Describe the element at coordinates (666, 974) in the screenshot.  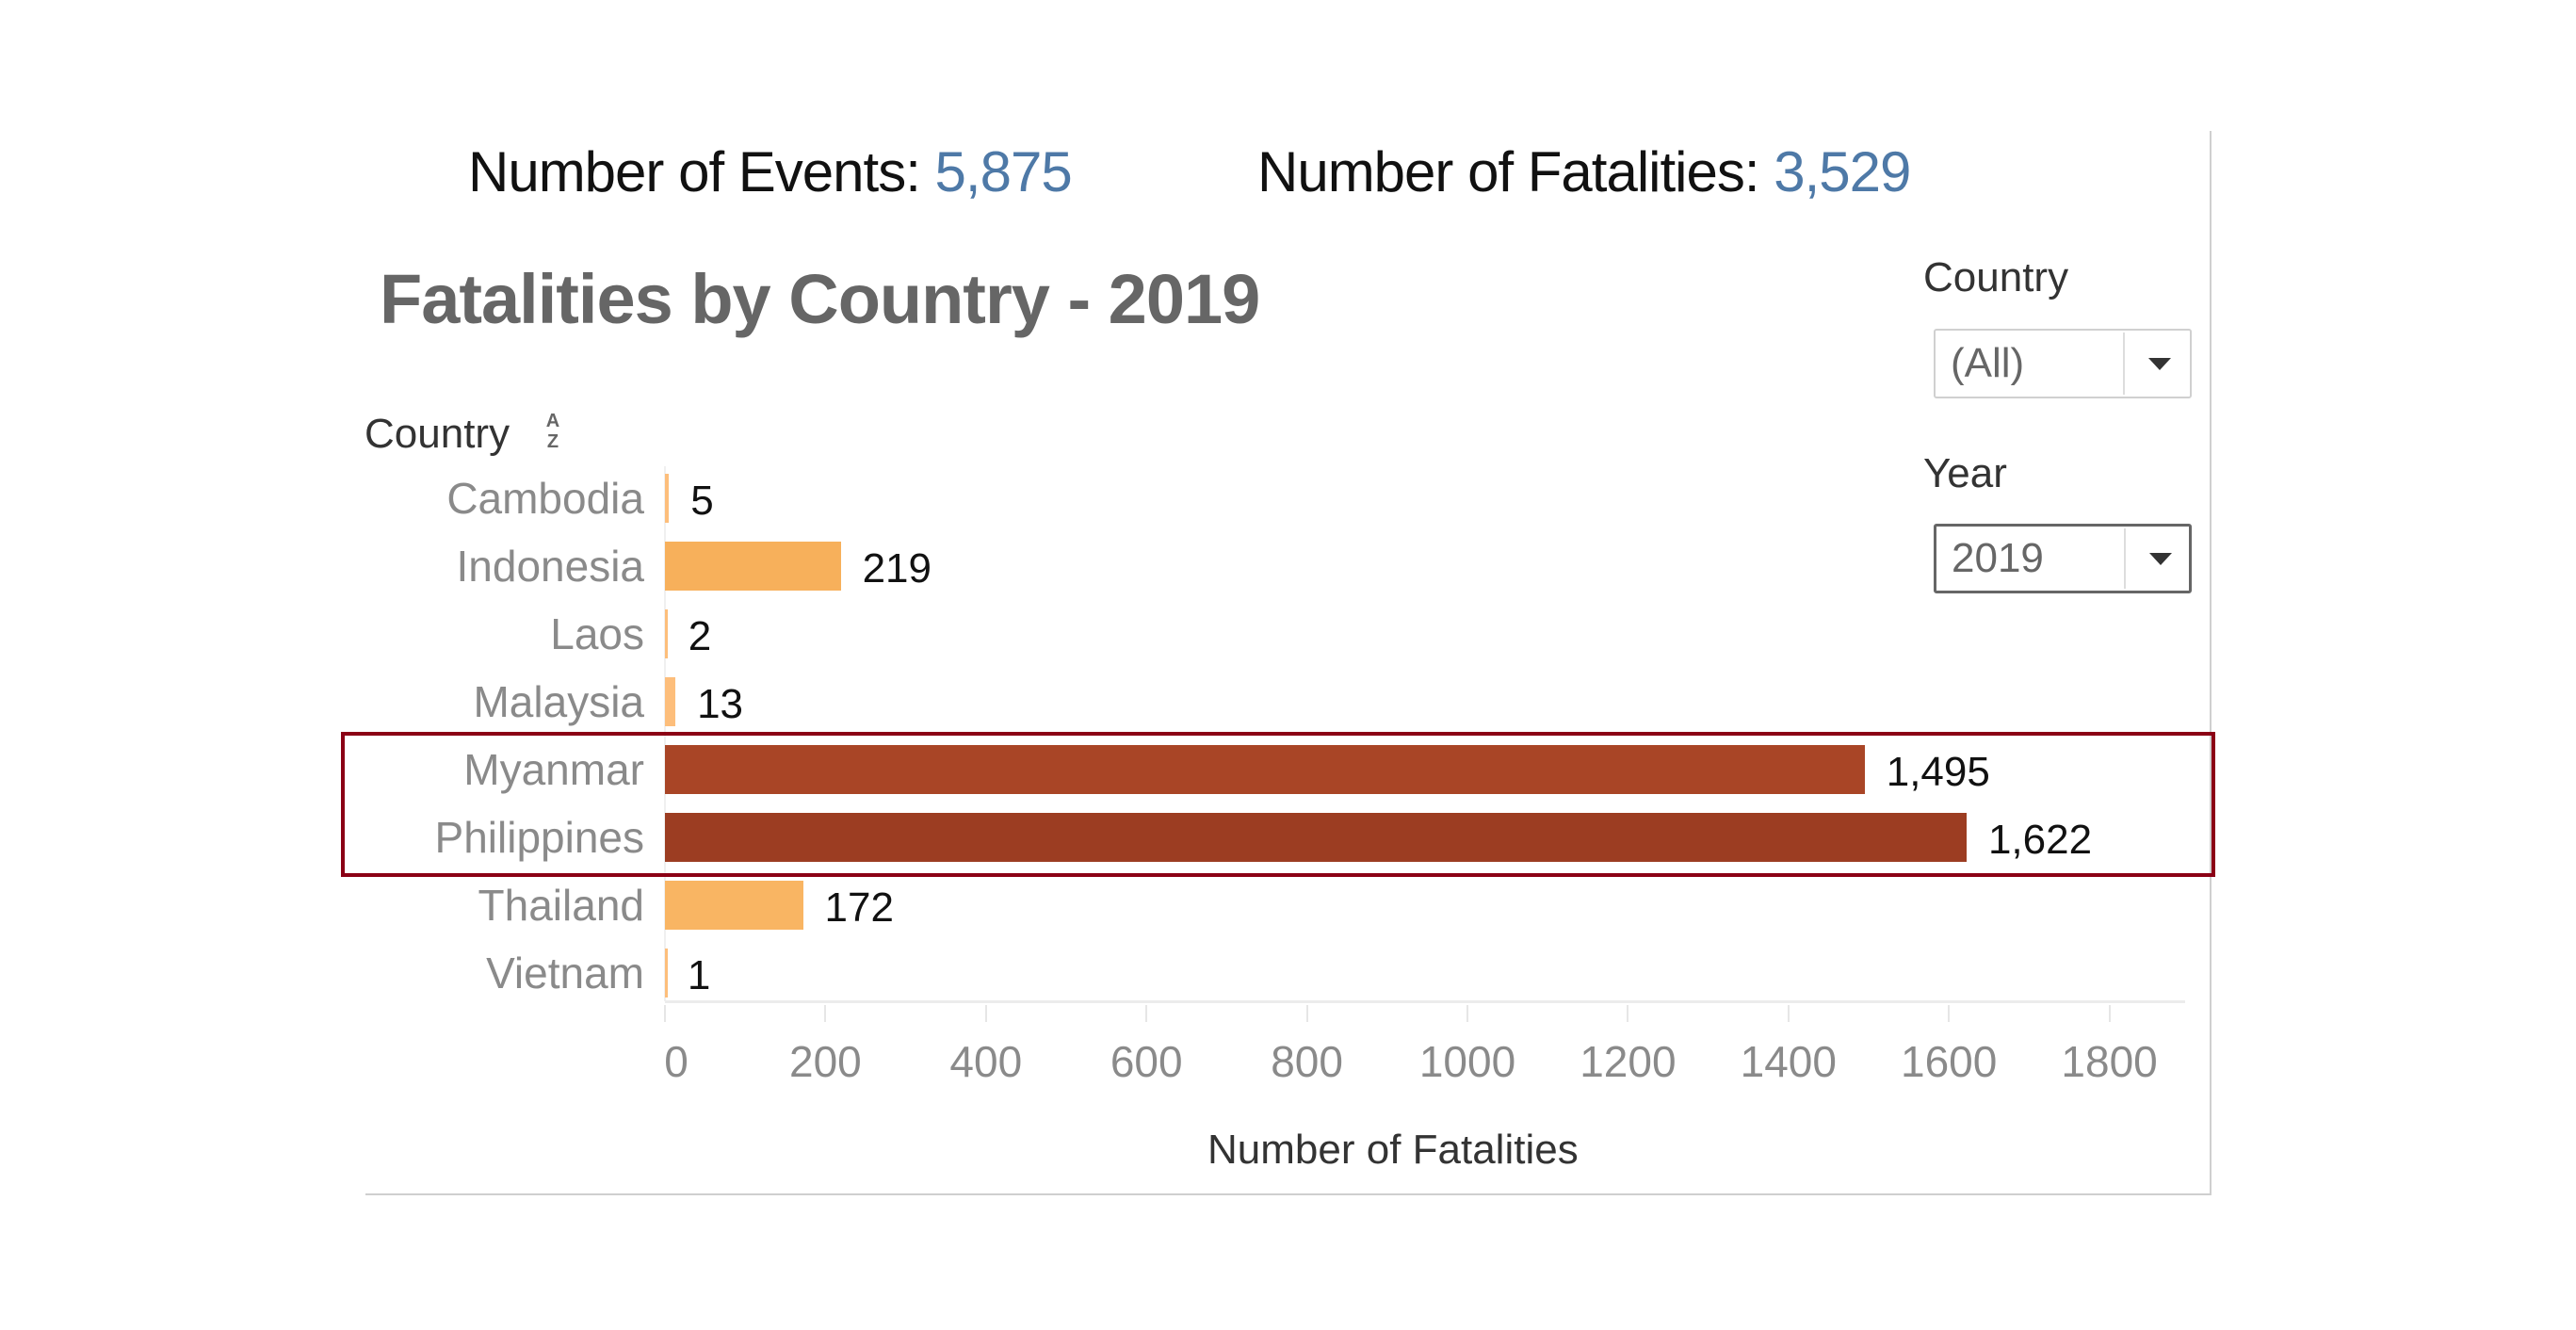
I see `bar-vietnam` at that location.